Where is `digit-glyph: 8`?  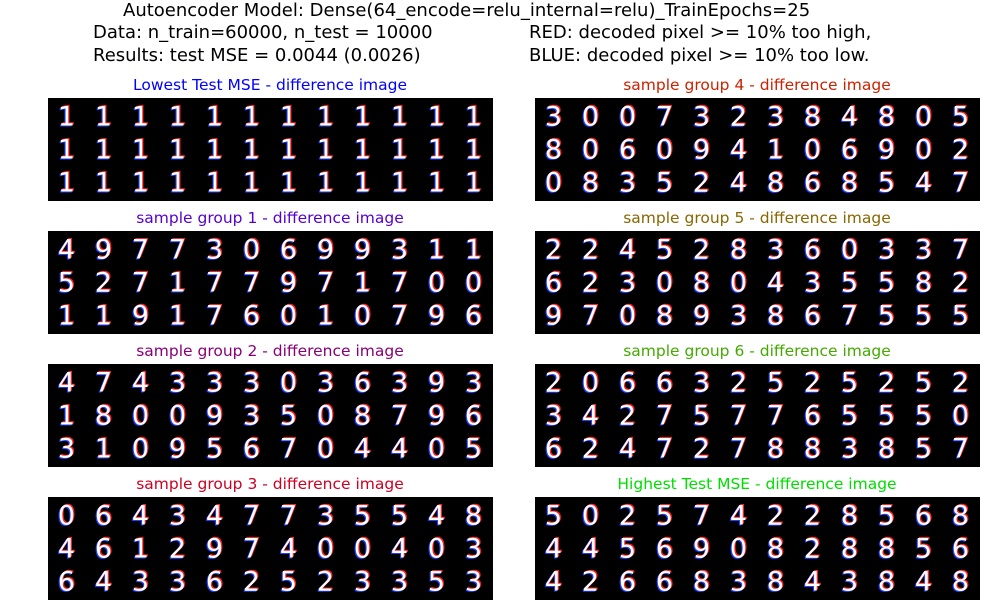
digit-glyph: 8 is located at coordinates (103, 416).